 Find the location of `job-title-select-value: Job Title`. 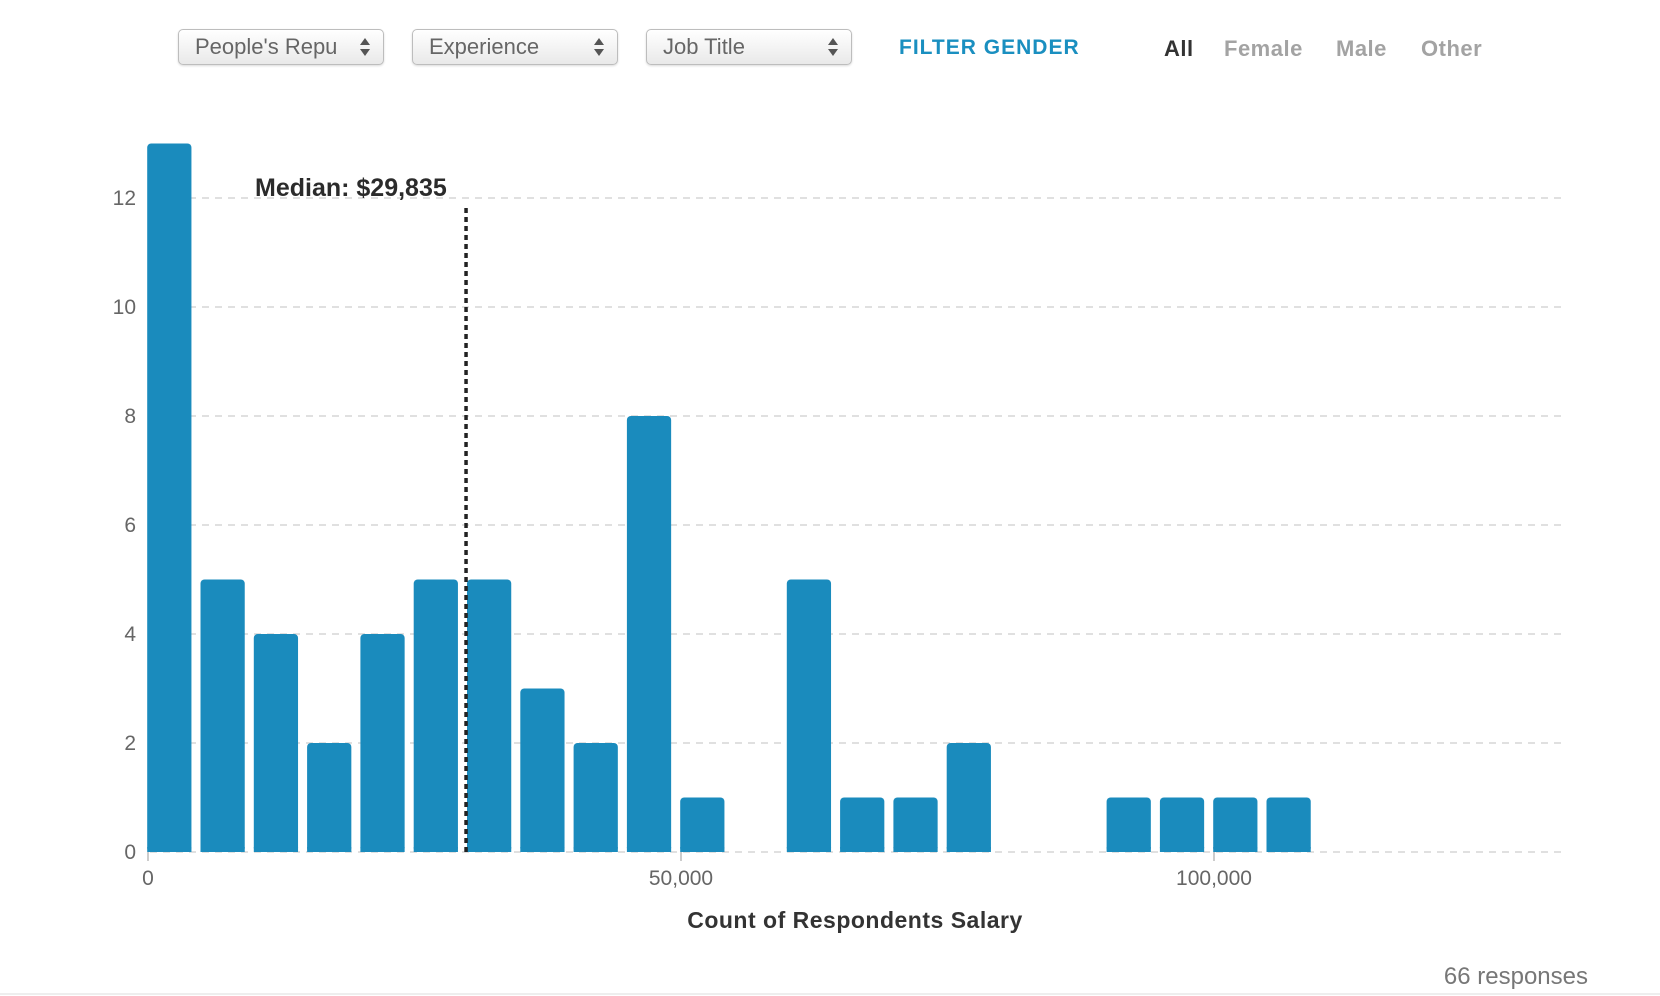

job-title-select-value: Job Title is located at coordinates (704, 46).